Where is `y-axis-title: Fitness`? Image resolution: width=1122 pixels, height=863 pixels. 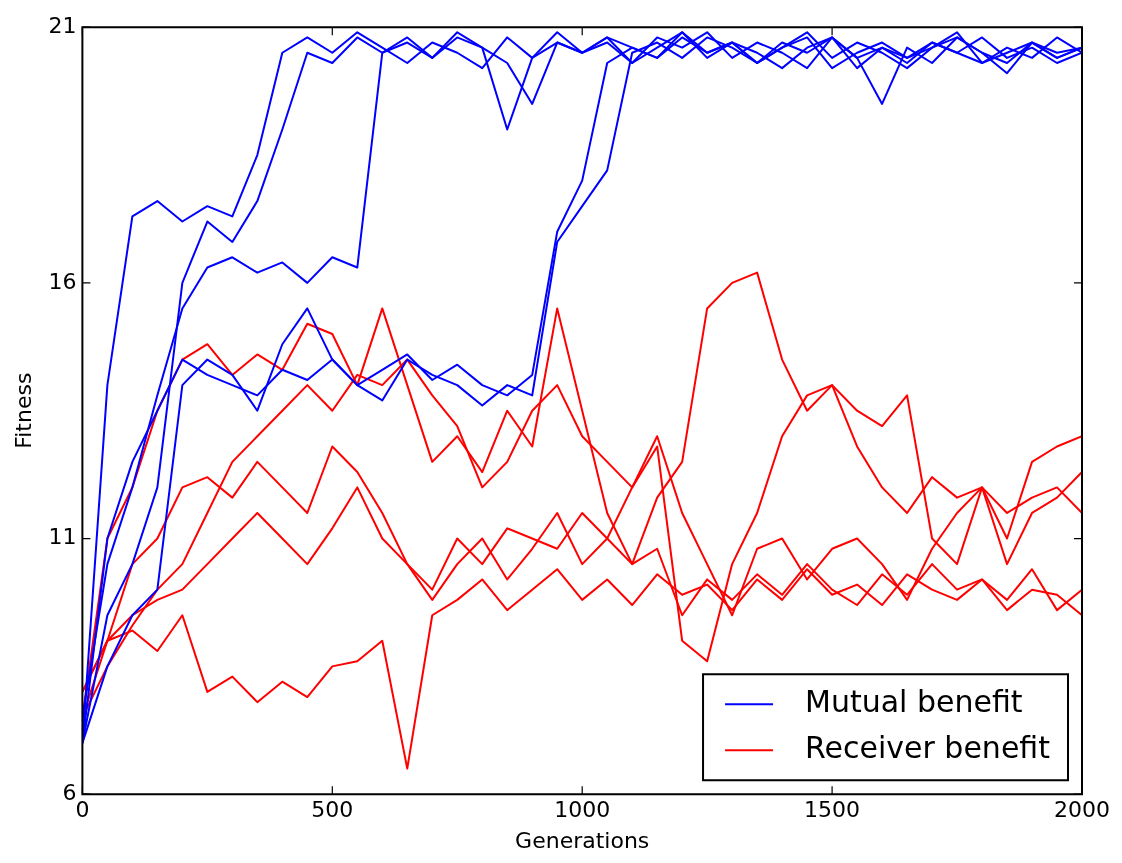 y-axis-title: Fitness is located at coordinates (23, 410).